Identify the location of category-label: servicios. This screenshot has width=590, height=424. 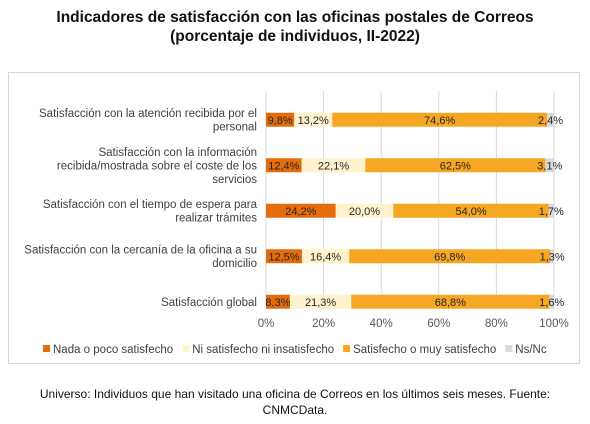
(234, 180).